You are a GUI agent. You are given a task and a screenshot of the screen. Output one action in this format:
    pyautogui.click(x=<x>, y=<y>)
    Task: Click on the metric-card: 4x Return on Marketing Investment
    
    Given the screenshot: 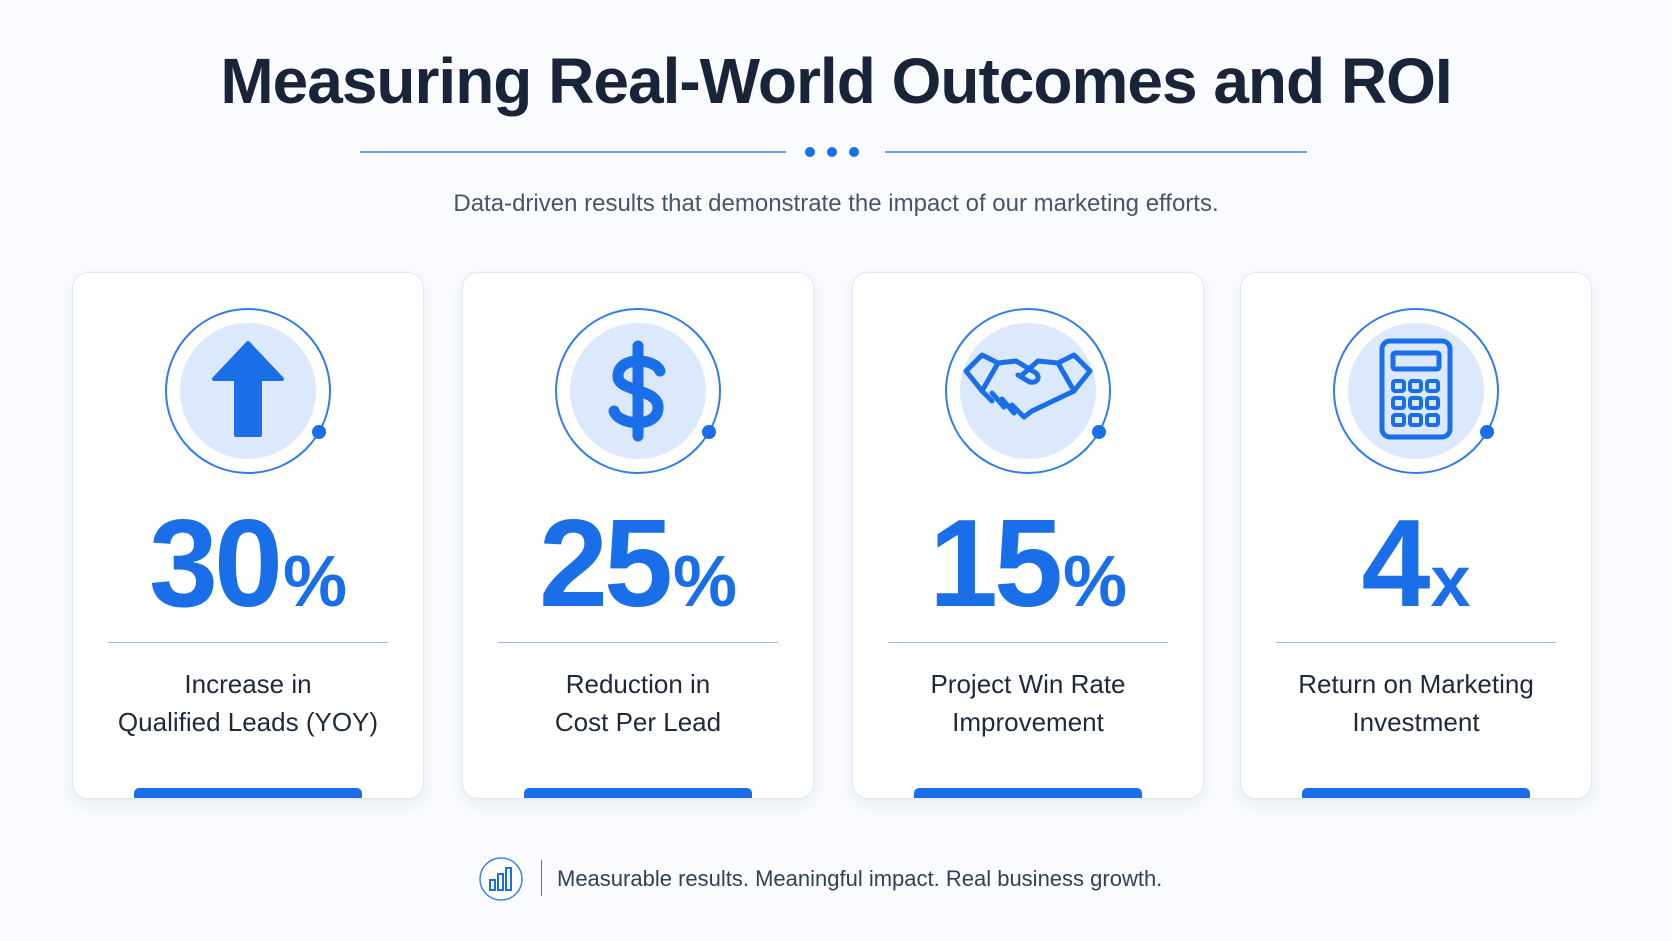 What is the action you would take?
    pyautogui.click(x=1416, y=535)
    